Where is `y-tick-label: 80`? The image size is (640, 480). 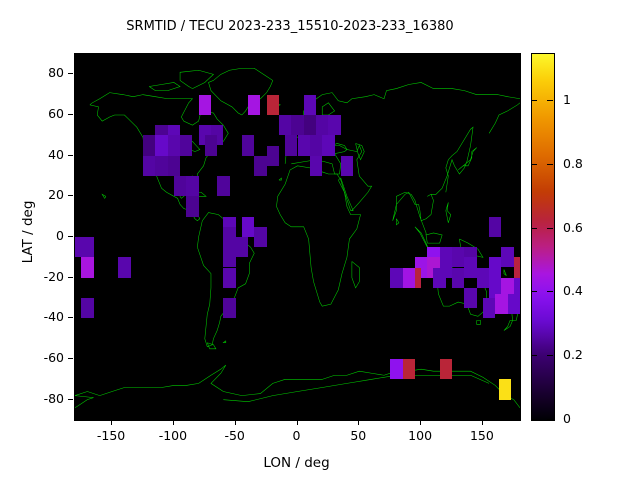 y-tick-label: 80 is located at coordinates (56, 73).